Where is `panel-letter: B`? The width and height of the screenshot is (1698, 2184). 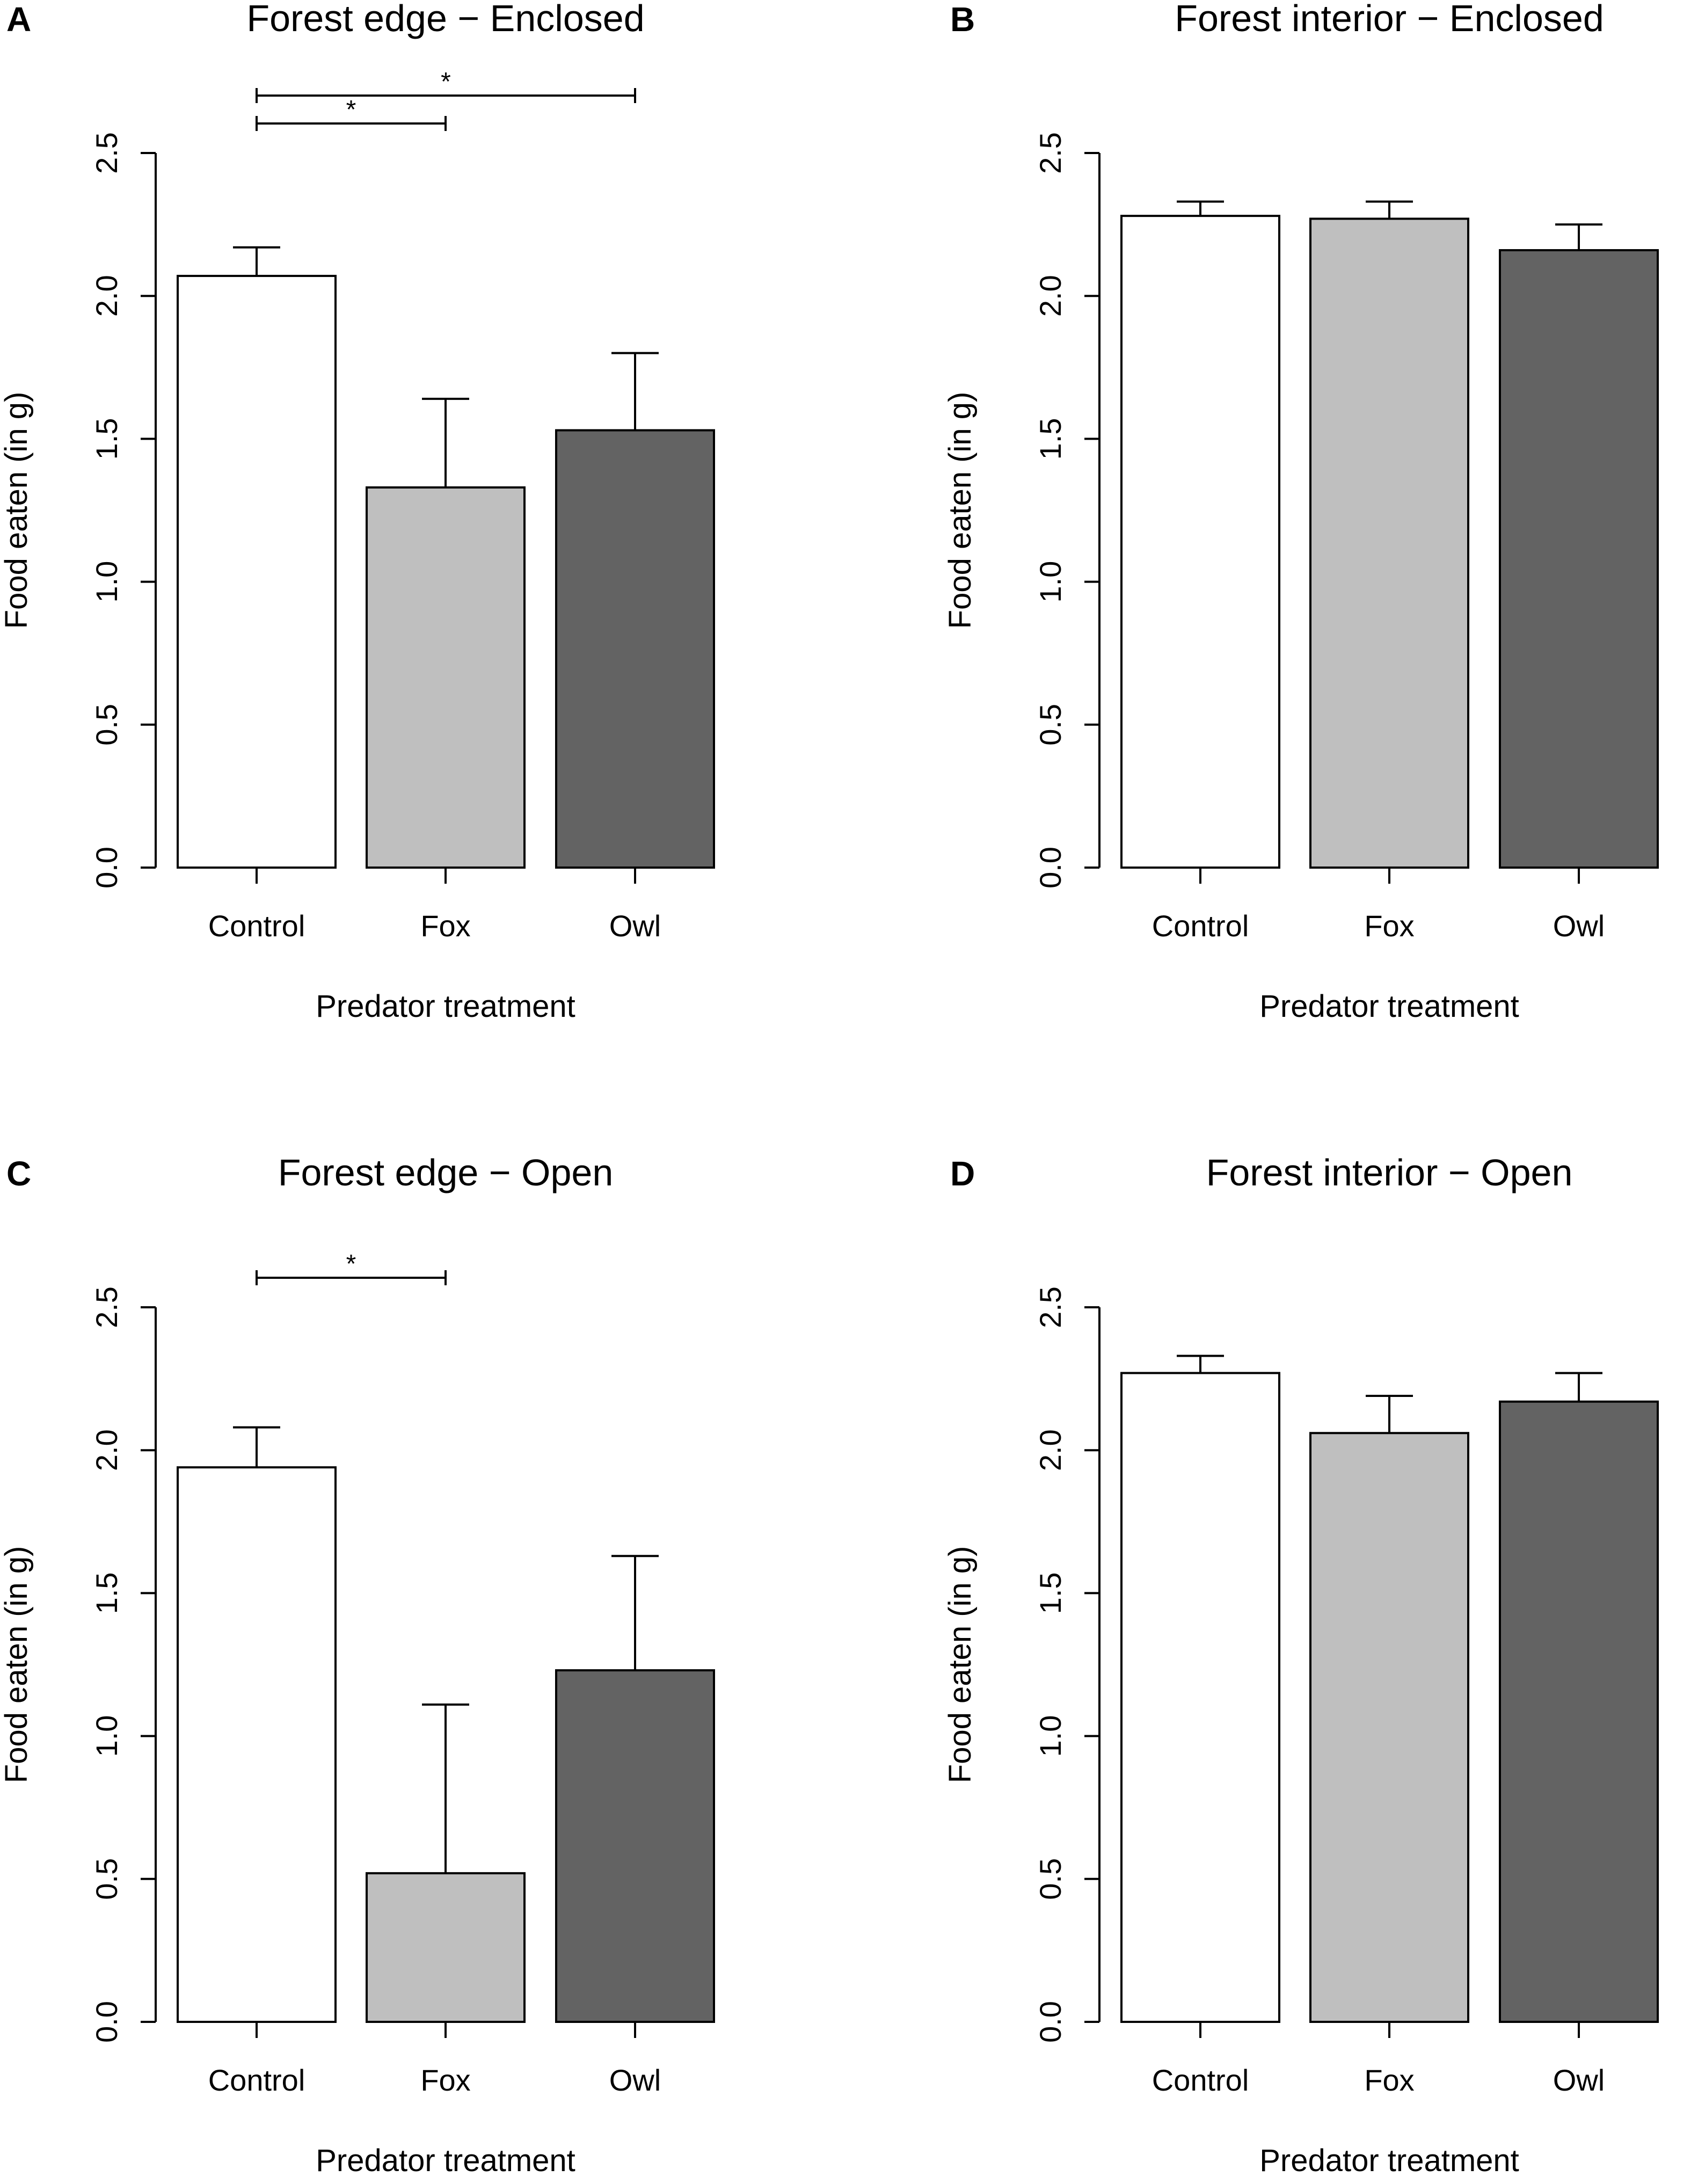 panel-letter: B is located at coordinates (962, 19).